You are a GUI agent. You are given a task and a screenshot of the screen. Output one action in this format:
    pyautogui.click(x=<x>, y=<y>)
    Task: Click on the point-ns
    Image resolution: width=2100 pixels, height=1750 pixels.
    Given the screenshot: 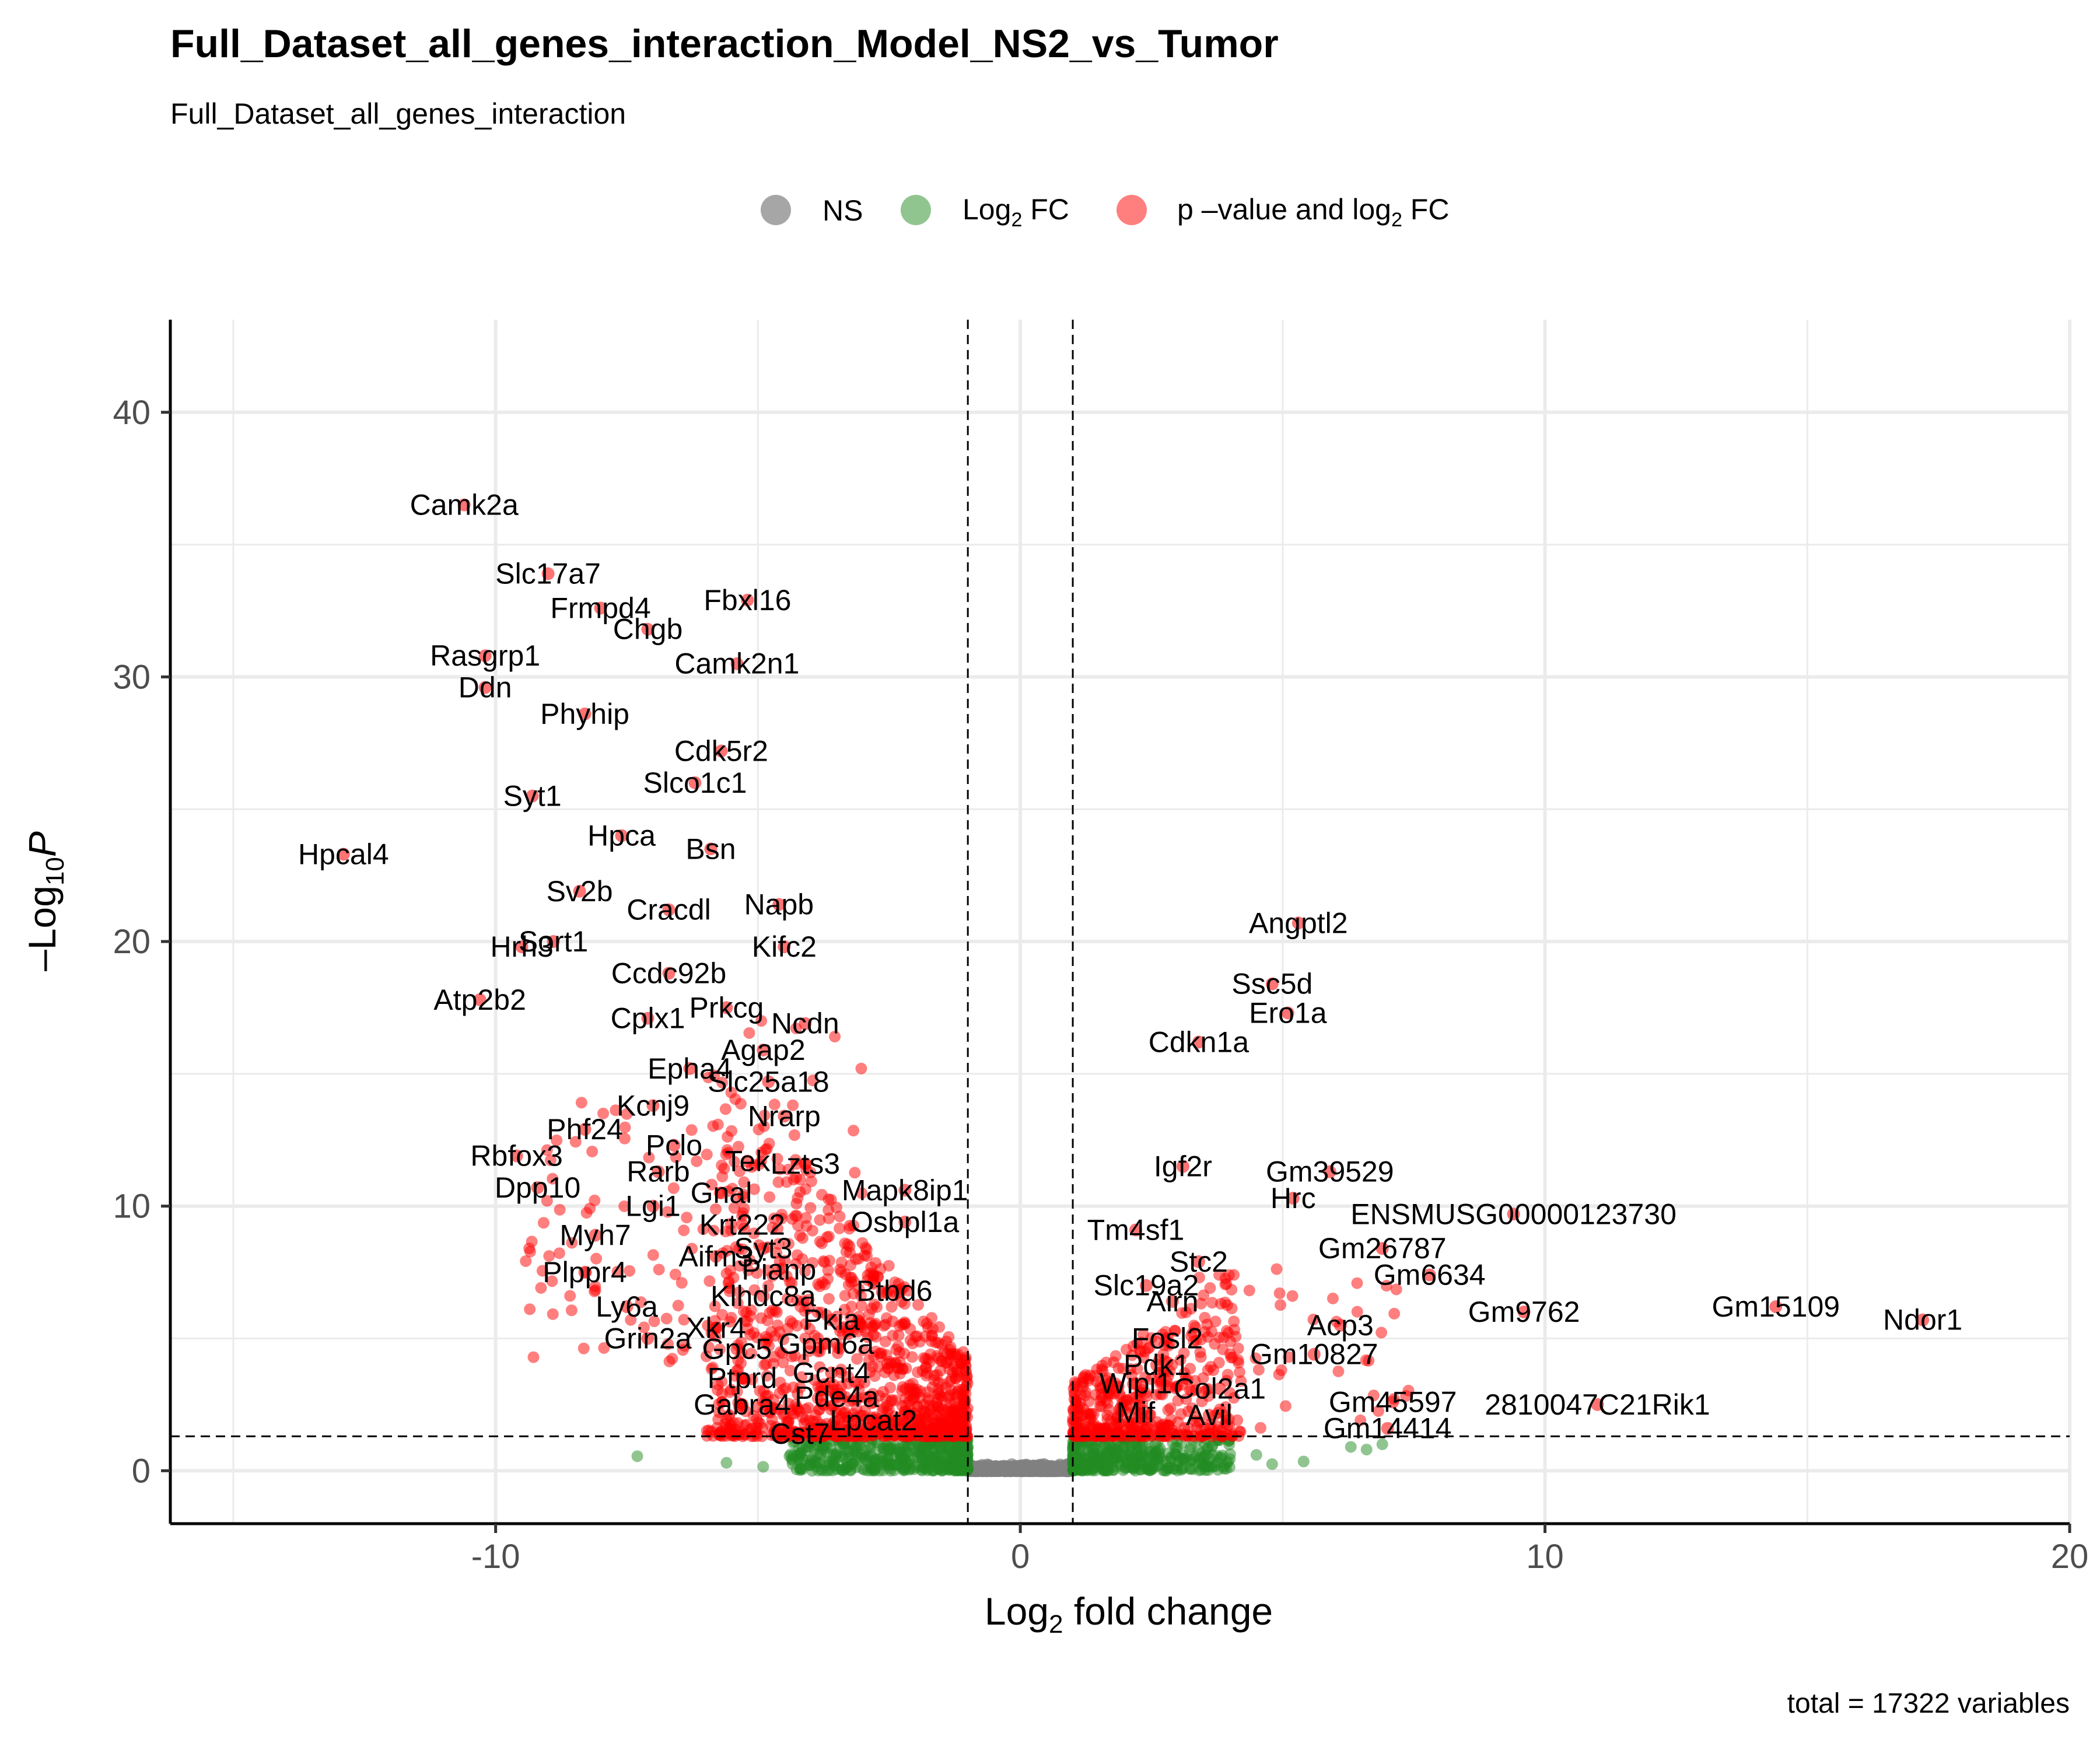 What is the action you would take?
    pyautogui.click(x=995, y=1469)
    